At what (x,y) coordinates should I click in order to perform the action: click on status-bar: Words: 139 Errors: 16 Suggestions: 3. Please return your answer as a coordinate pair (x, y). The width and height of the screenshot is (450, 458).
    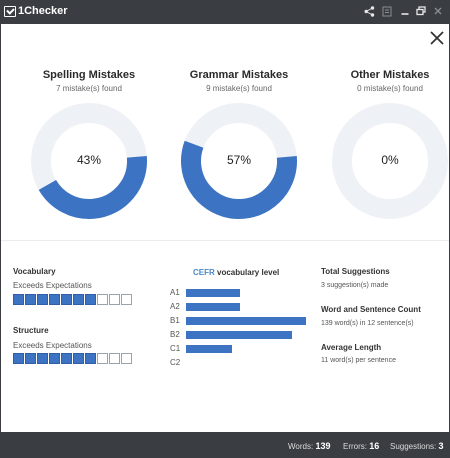
    Looking at the image, I should click on (225, 445).